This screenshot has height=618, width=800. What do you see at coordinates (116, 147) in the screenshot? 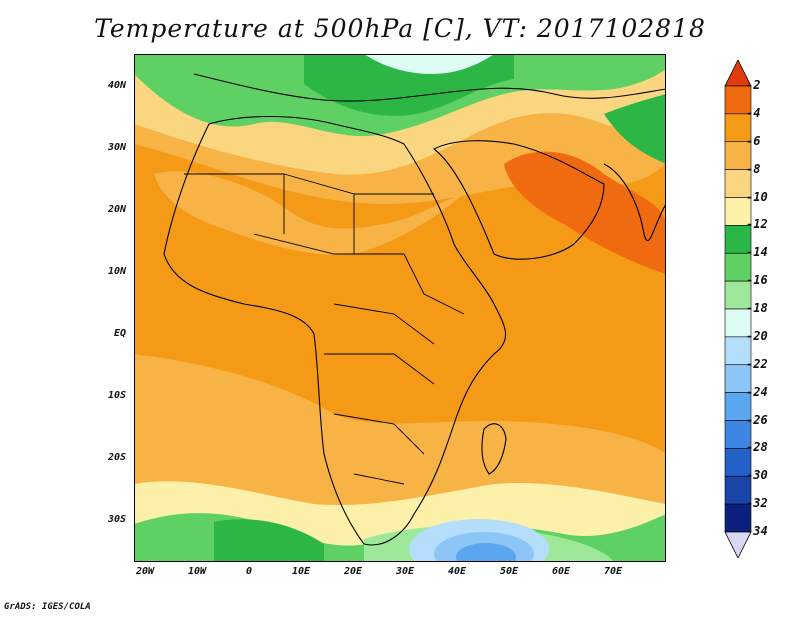
I see `lat-label-30n: 30N` at bounding box center [116, 147].